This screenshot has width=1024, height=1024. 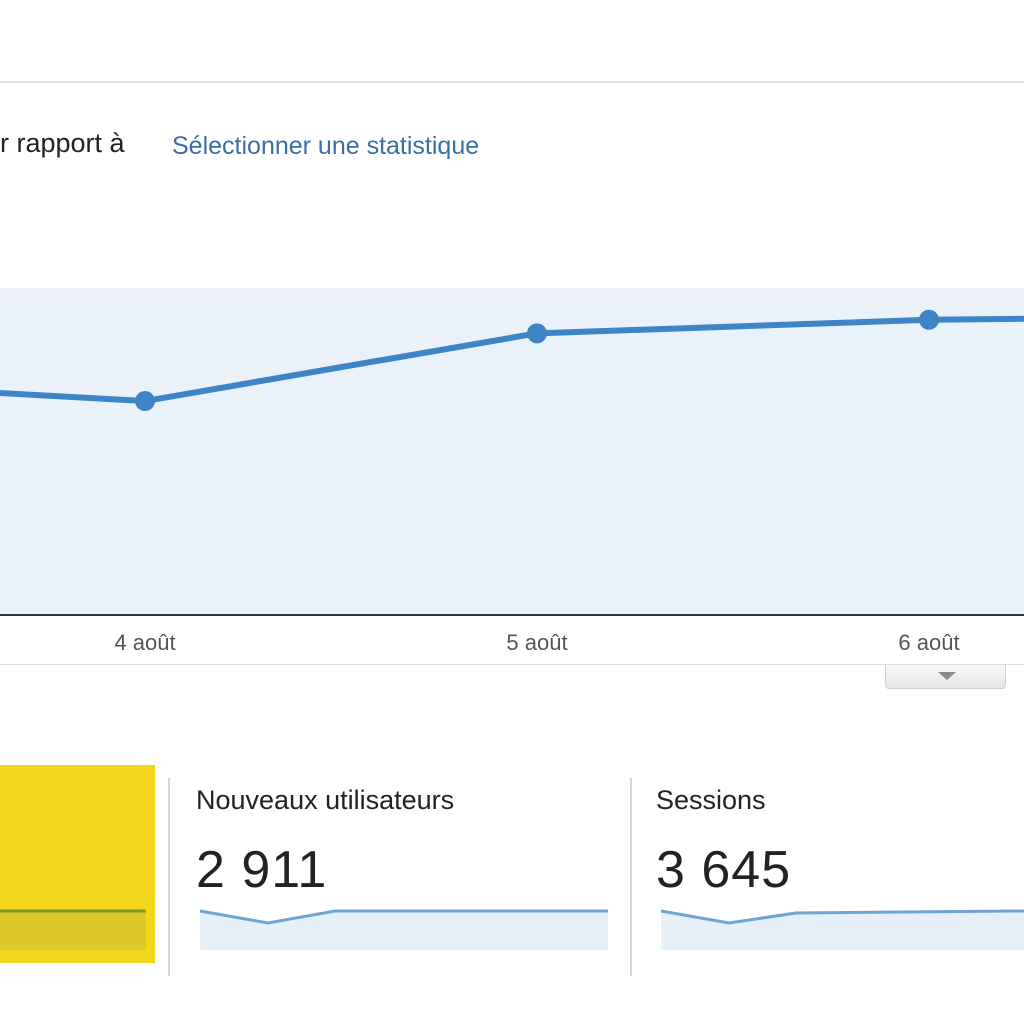 I want to click on collapse-chart-toggle, so click(x=945, y=677).